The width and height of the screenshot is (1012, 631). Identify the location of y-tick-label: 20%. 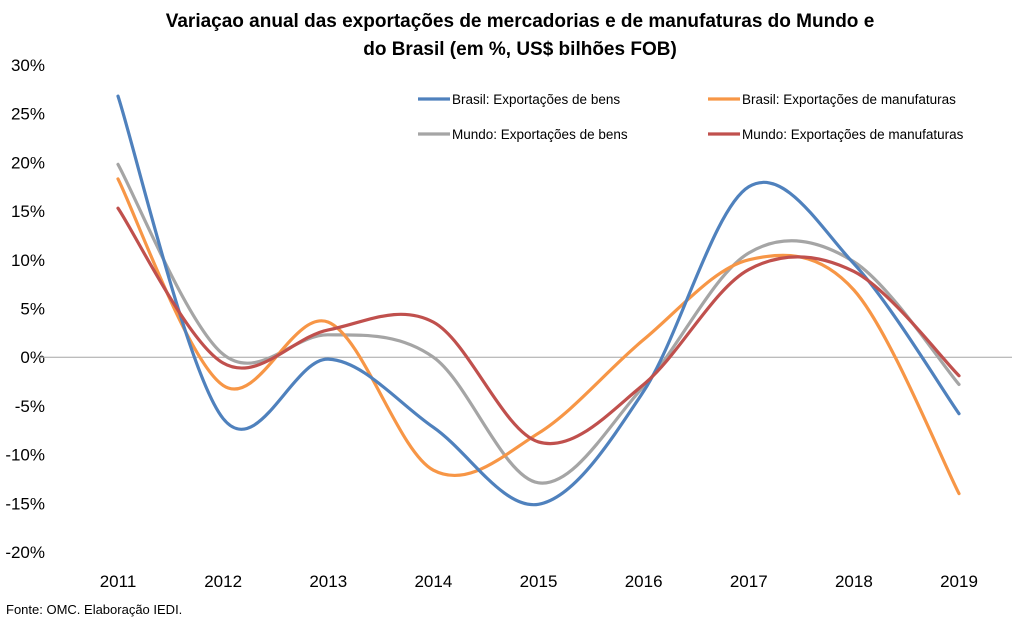
(28, 162).